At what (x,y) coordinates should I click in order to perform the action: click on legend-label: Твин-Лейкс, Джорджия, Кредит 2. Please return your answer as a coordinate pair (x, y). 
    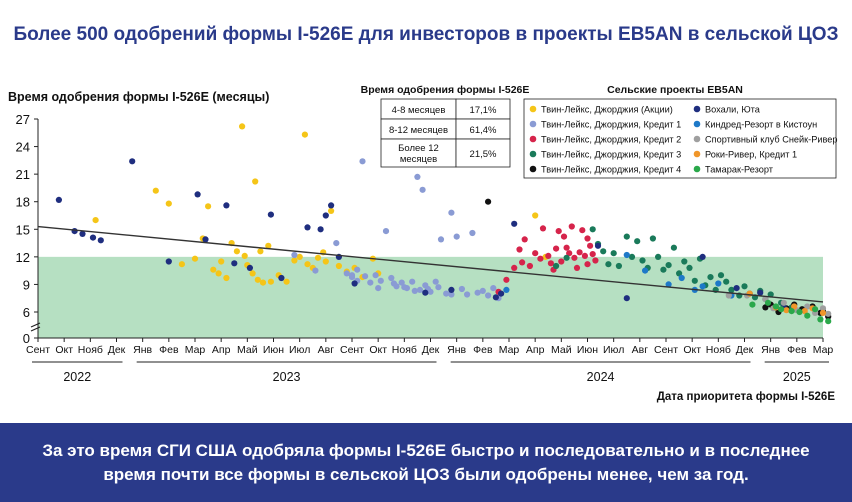
    Looking at the image, I should click on (611, 140).